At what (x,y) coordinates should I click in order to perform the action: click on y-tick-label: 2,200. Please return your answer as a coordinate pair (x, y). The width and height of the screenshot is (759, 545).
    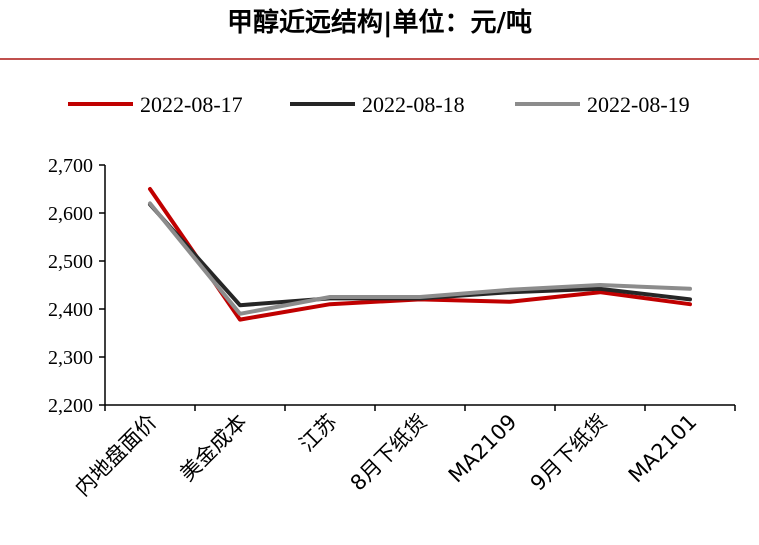
    Looking at the image, I should click on (70, 406).